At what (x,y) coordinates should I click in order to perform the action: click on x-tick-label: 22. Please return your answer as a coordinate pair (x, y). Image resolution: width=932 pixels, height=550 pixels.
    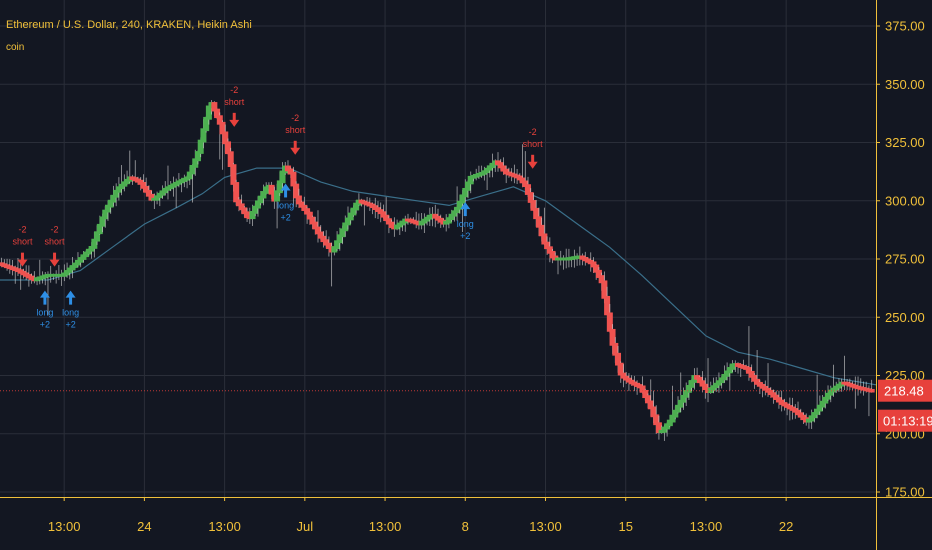
    Looking at the image, I should click on (786, 526).